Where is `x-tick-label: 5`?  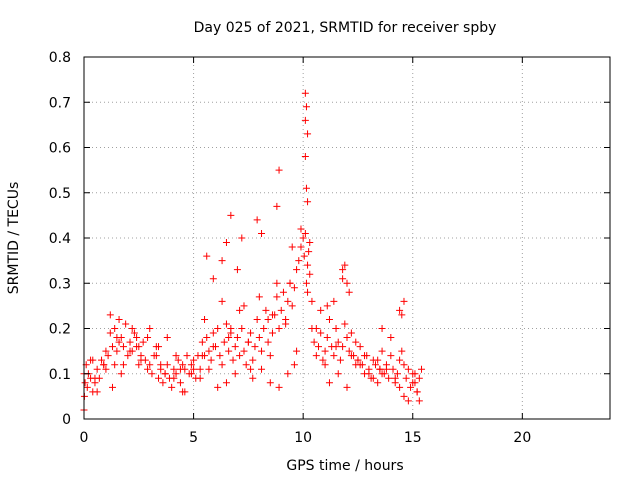
x-tick-label: 5 is located at coordinates (193, 438).